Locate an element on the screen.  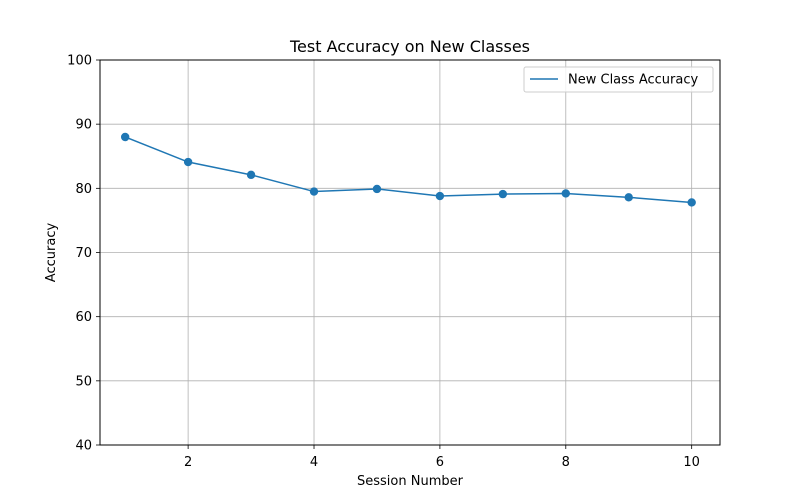
y-tick-label: 40 is located at coordinates (83, 446).